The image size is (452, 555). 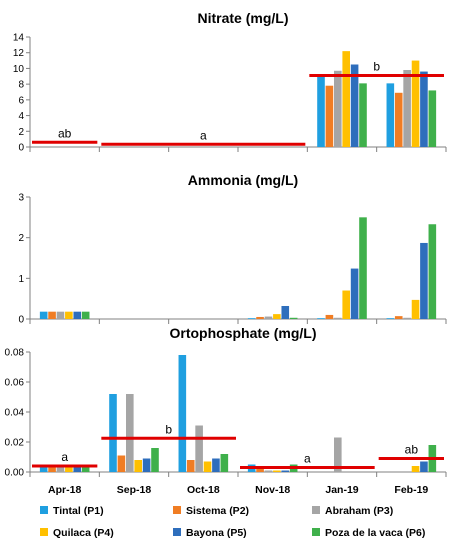 I want to click on bar-2-s2-c4, so click(x=260, y=317).